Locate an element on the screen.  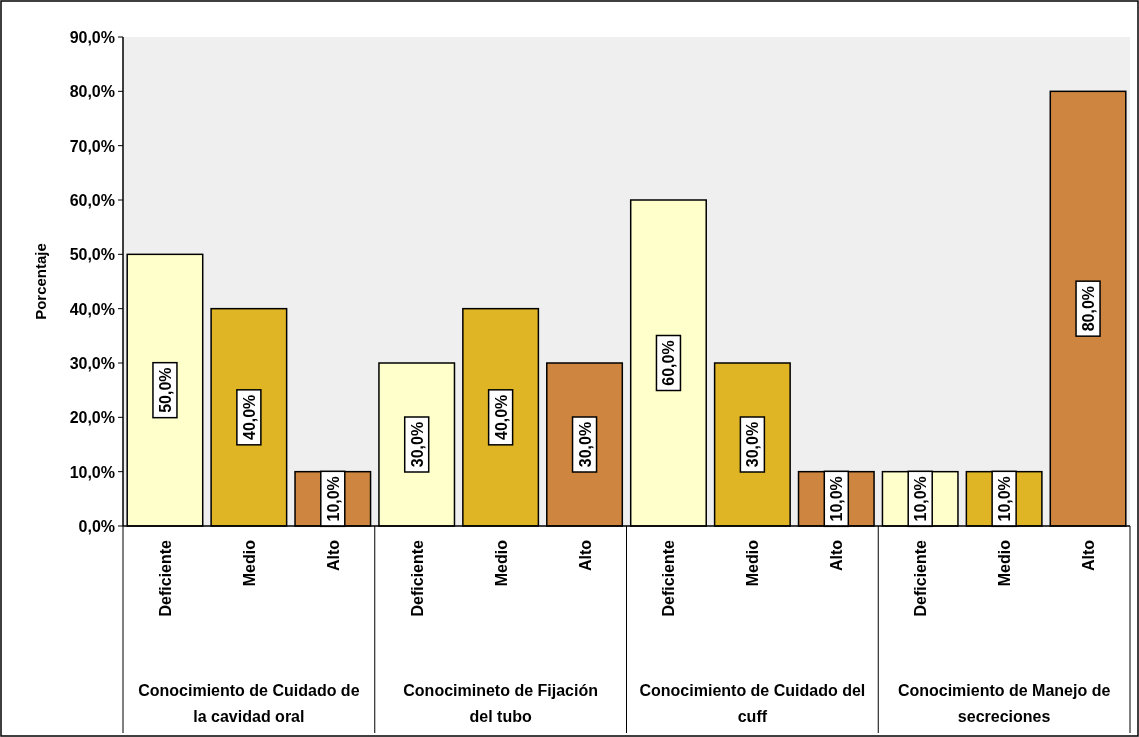
y-axis-title: Porcentaje is located at coordinates (40, 281).